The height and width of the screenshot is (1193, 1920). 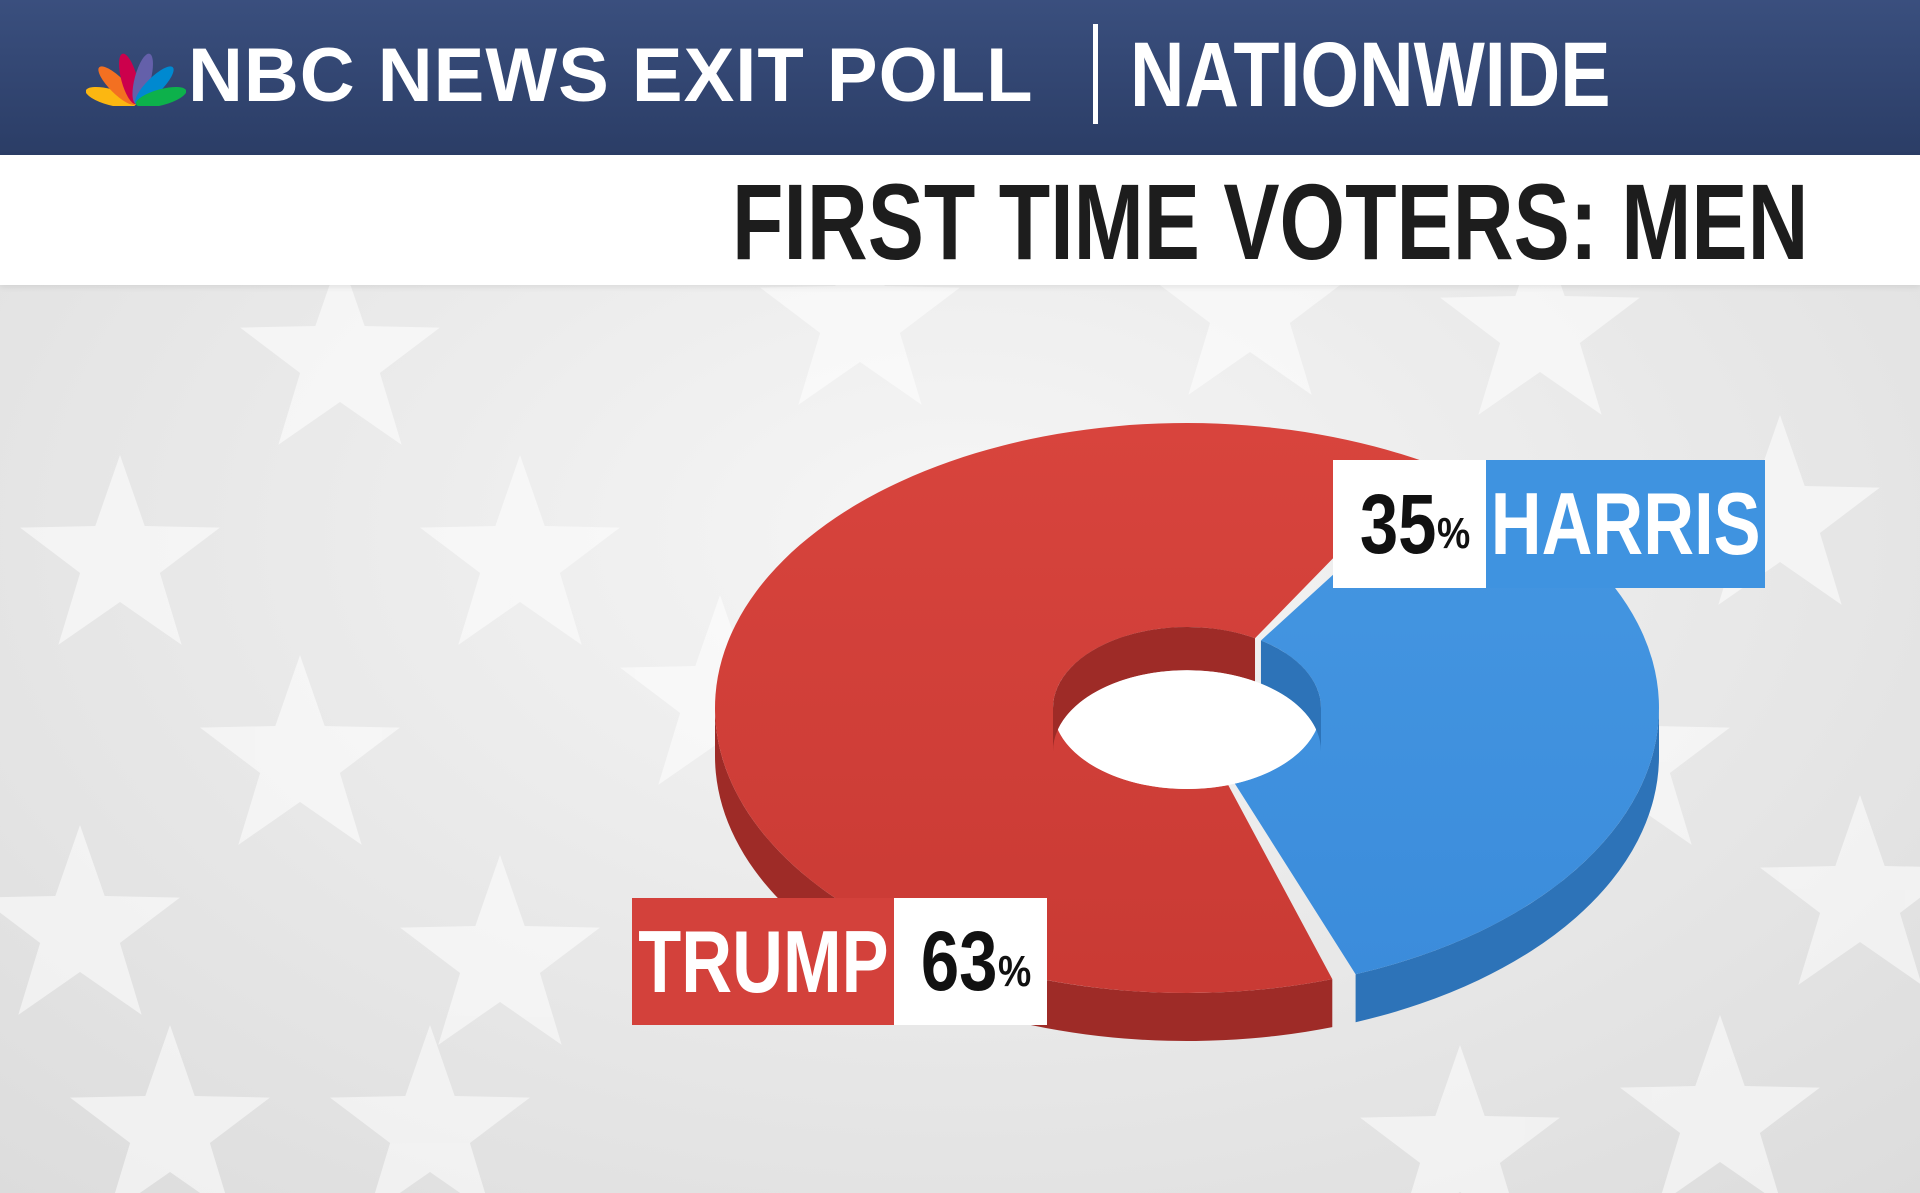 I want to click on donut-slice-harris, so click(x=1447, y=722).